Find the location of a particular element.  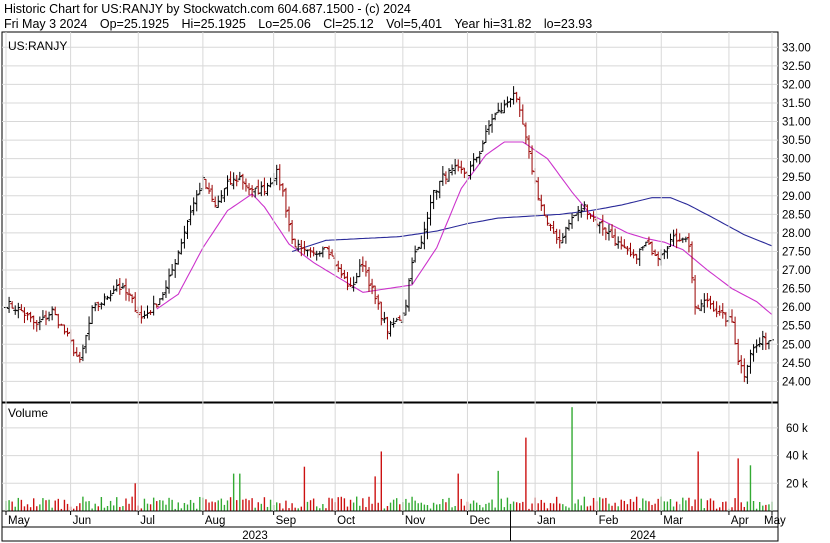

month-label: Aug is located at coordinates (215, 521).